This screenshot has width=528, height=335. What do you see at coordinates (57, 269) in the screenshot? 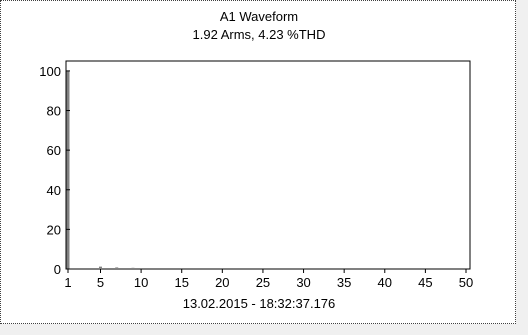
I see `y-tick-label-0: 0` at bounding box center [57, 269].